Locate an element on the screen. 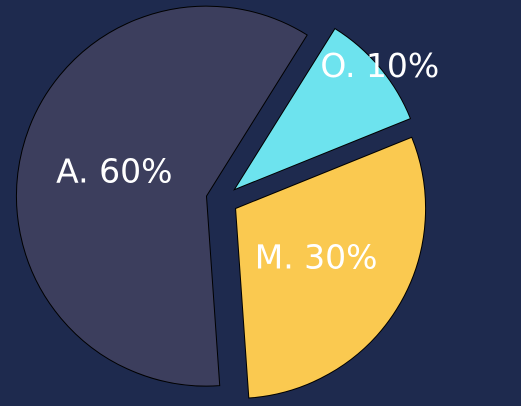  slice-label: A. 60% is located at coordinates (114, 171).